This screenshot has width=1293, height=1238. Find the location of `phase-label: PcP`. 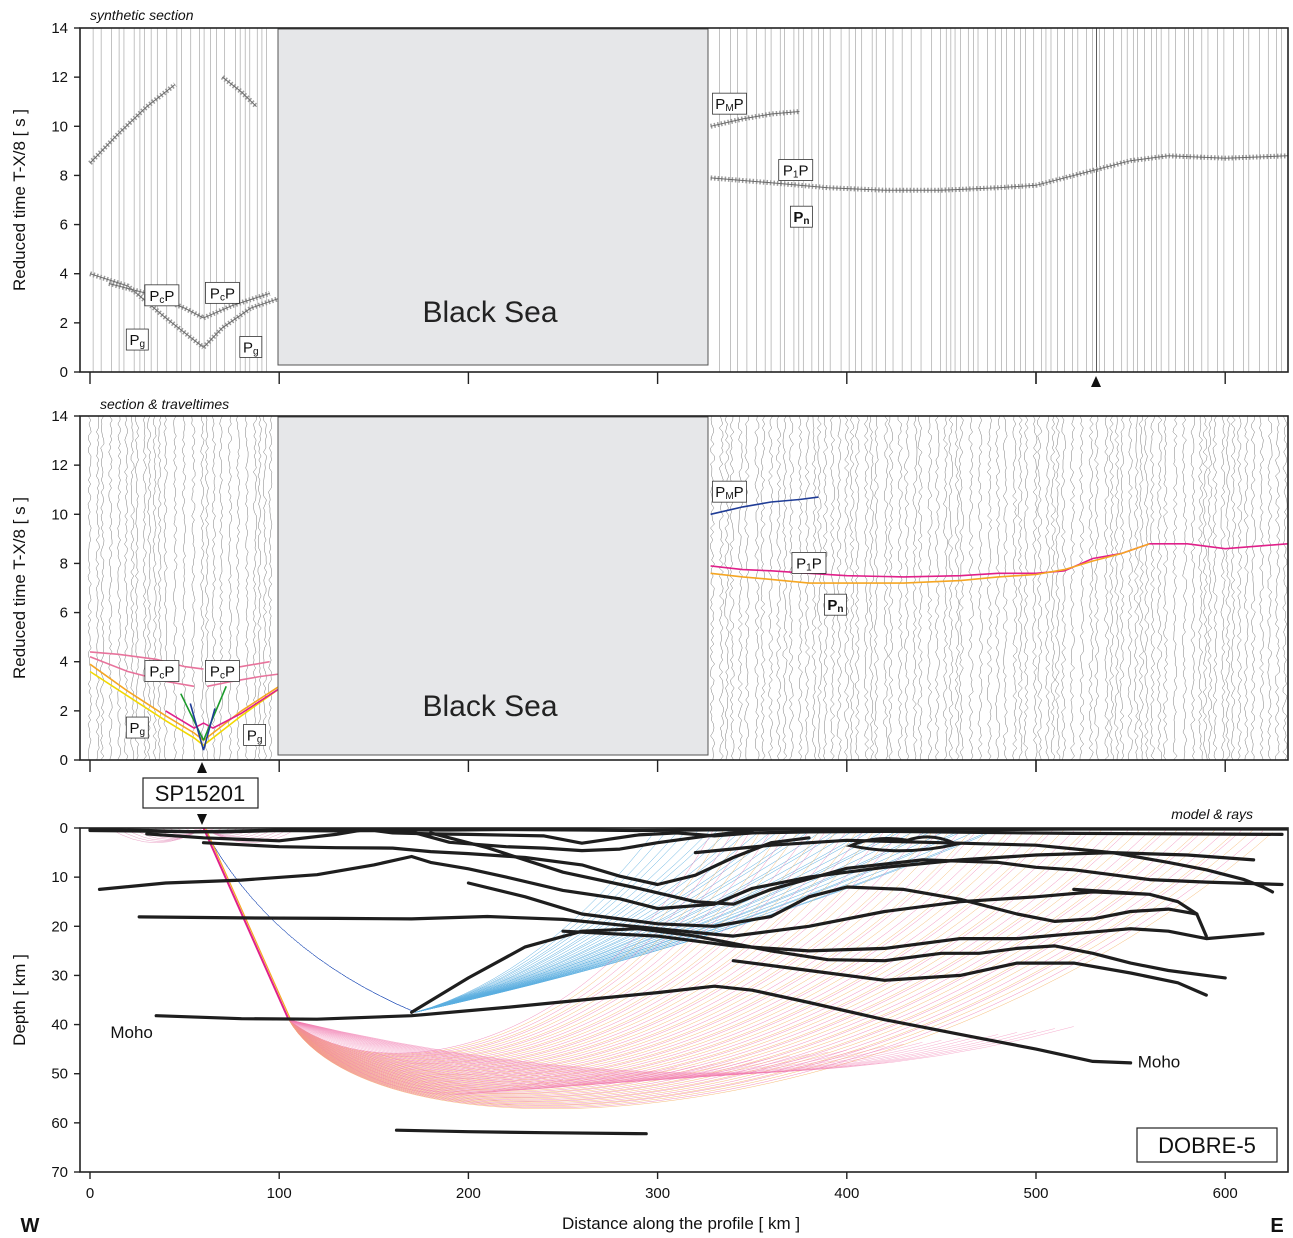

phase-label: PcP is located at coordinates (222, 673).